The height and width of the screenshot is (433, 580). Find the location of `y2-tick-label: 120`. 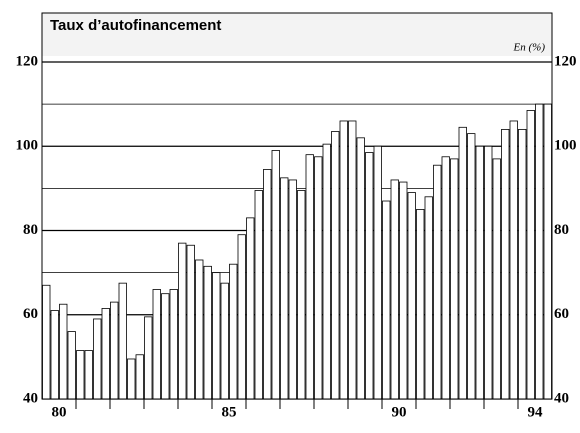

y2-tick-label: 120 is located at coordinates (565, 61).